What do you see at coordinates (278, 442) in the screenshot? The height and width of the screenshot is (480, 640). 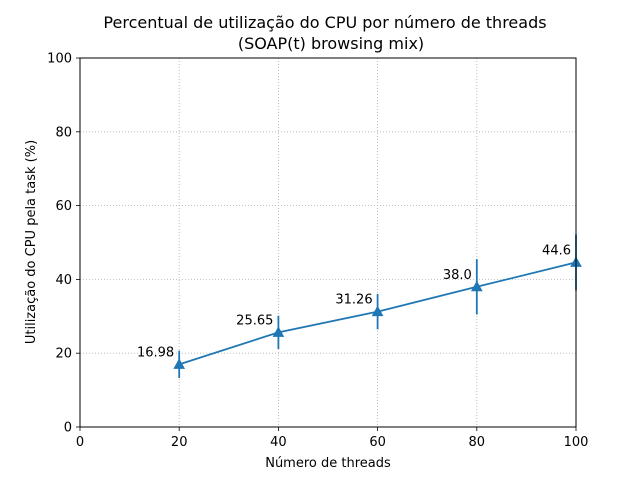 I see `x-tick-label-2: 40` at bounding box center [278, 442].